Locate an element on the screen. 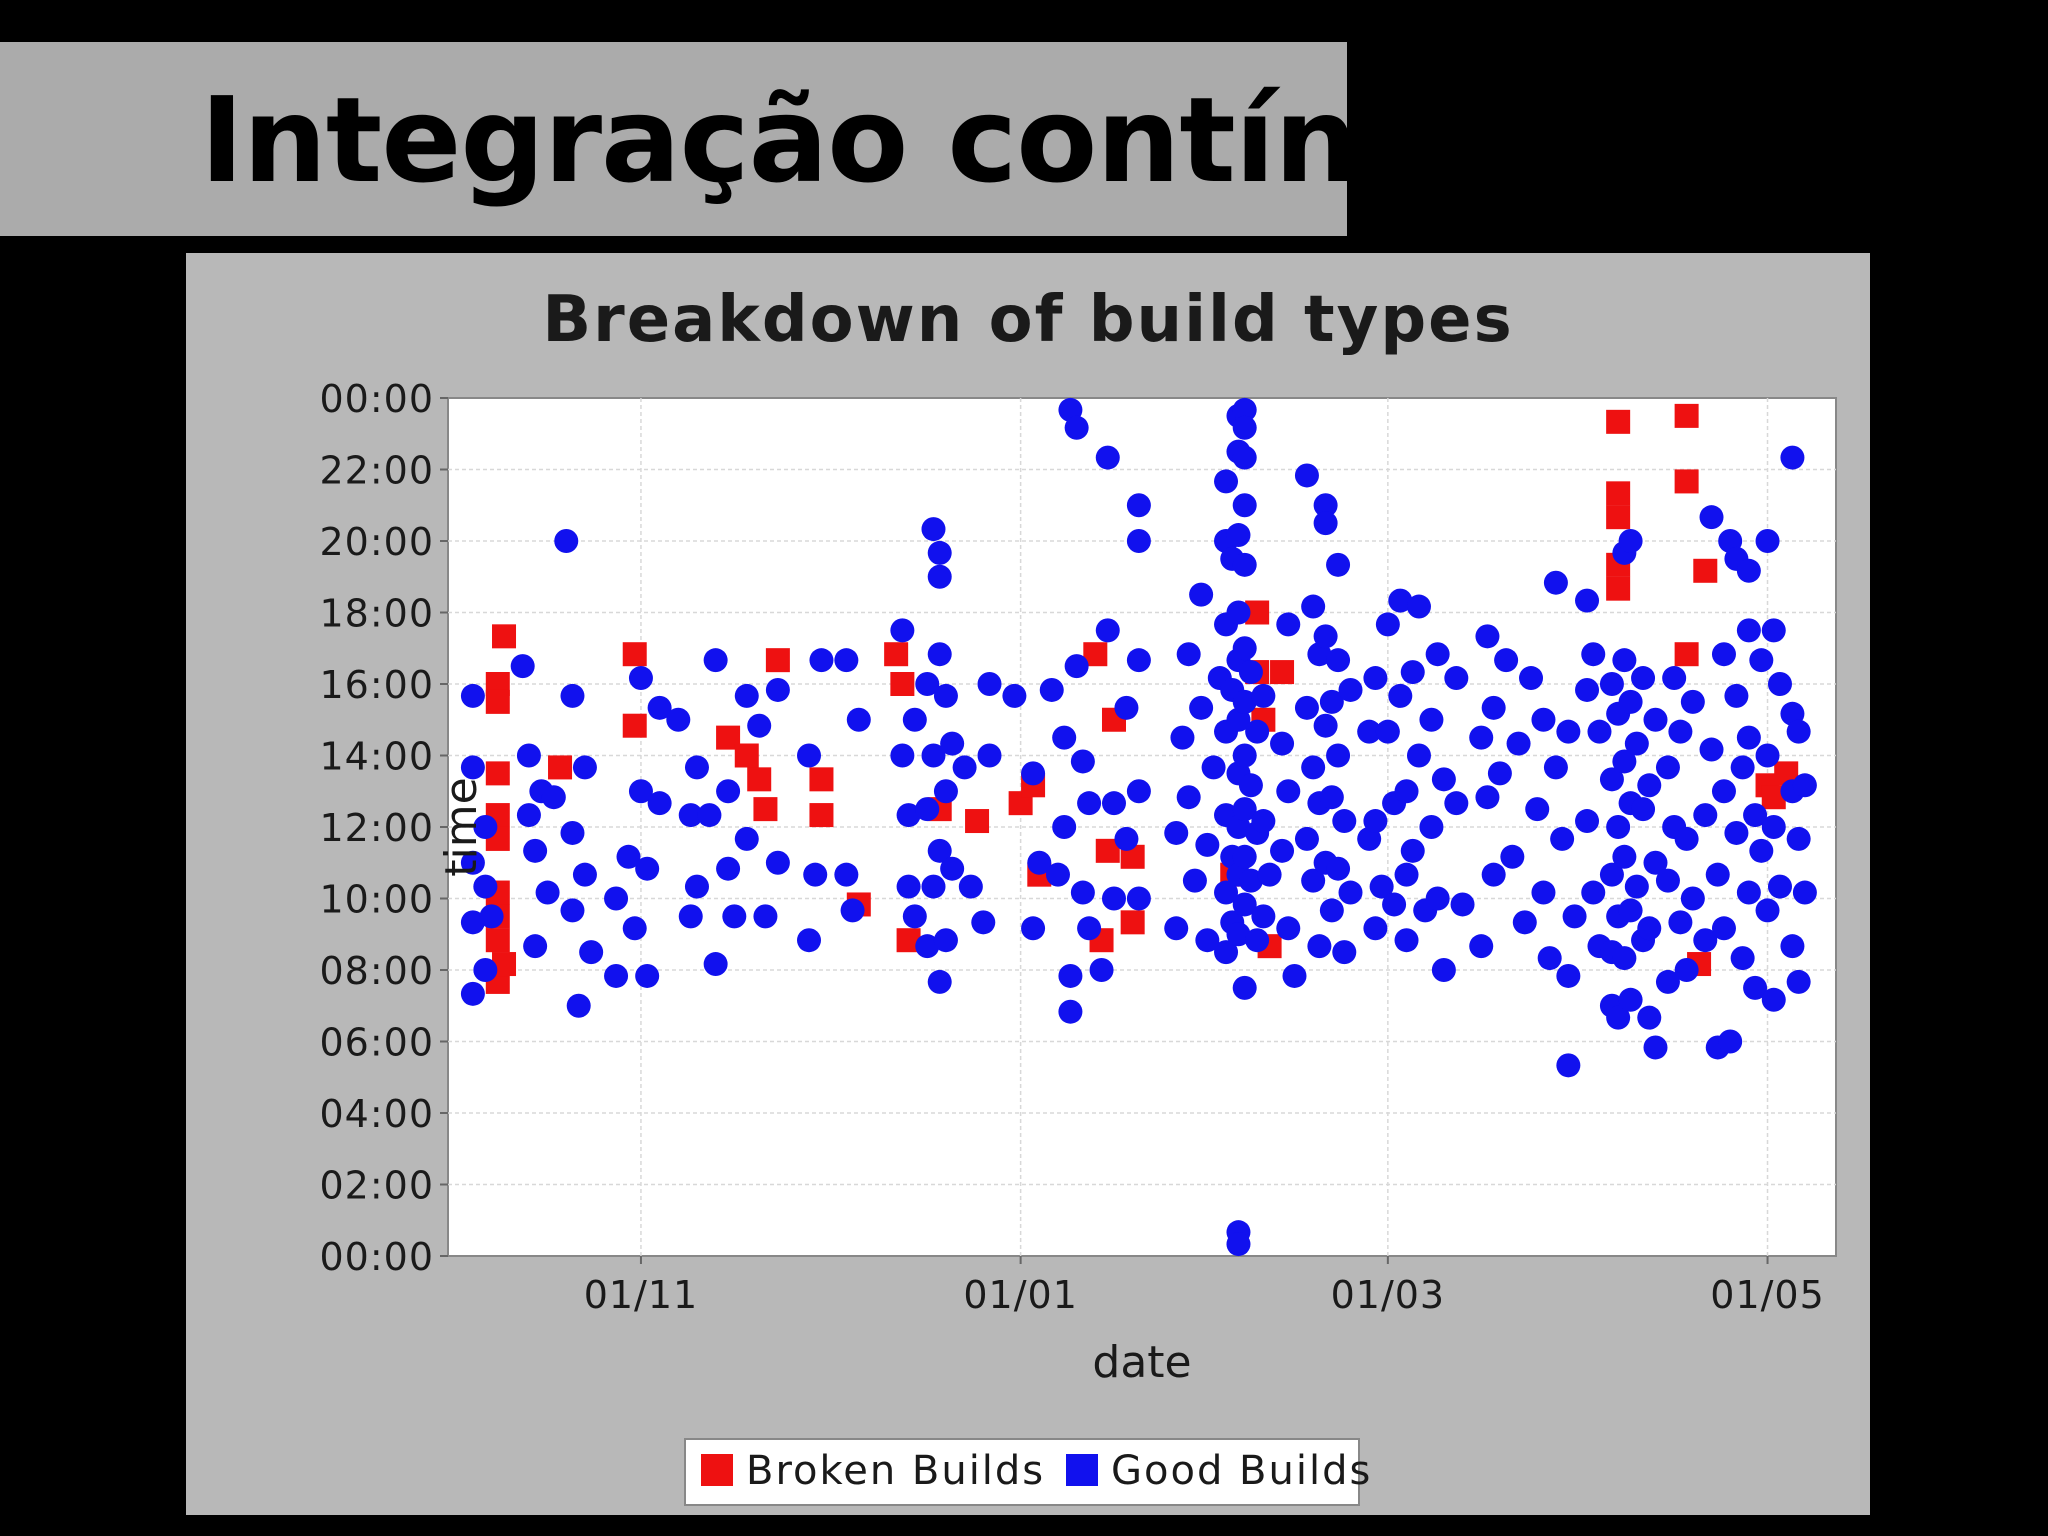  legend: Broken Builds Good Builds is located at coordinates (1027, 1472).